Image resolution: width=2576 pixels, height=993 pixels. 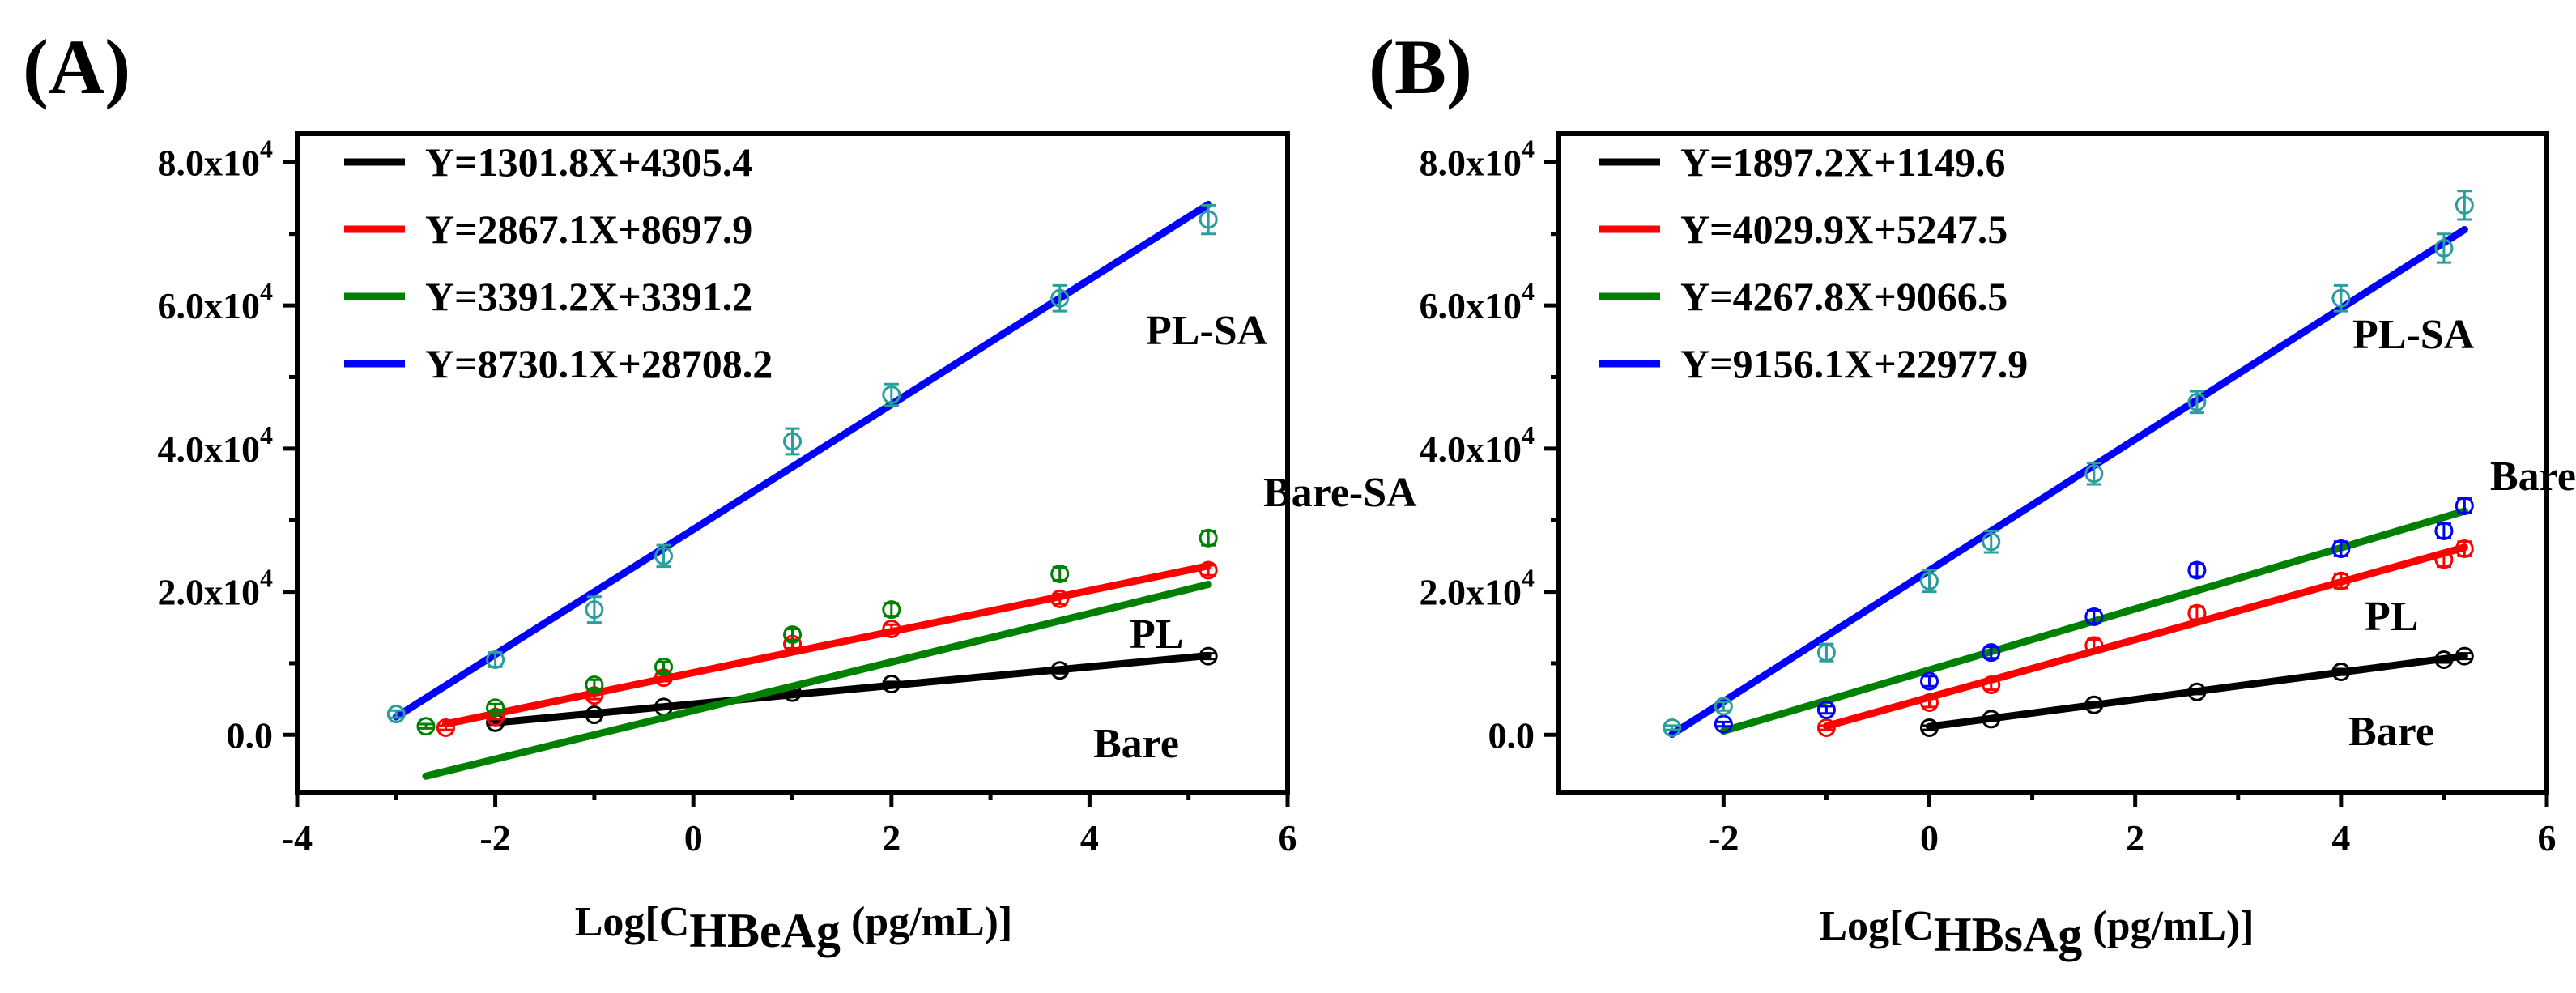 What do you see at coordinates (2391, 732) in the screenshot?
I see `series-label-bare: Bare` at bounding box center [2391, 732].